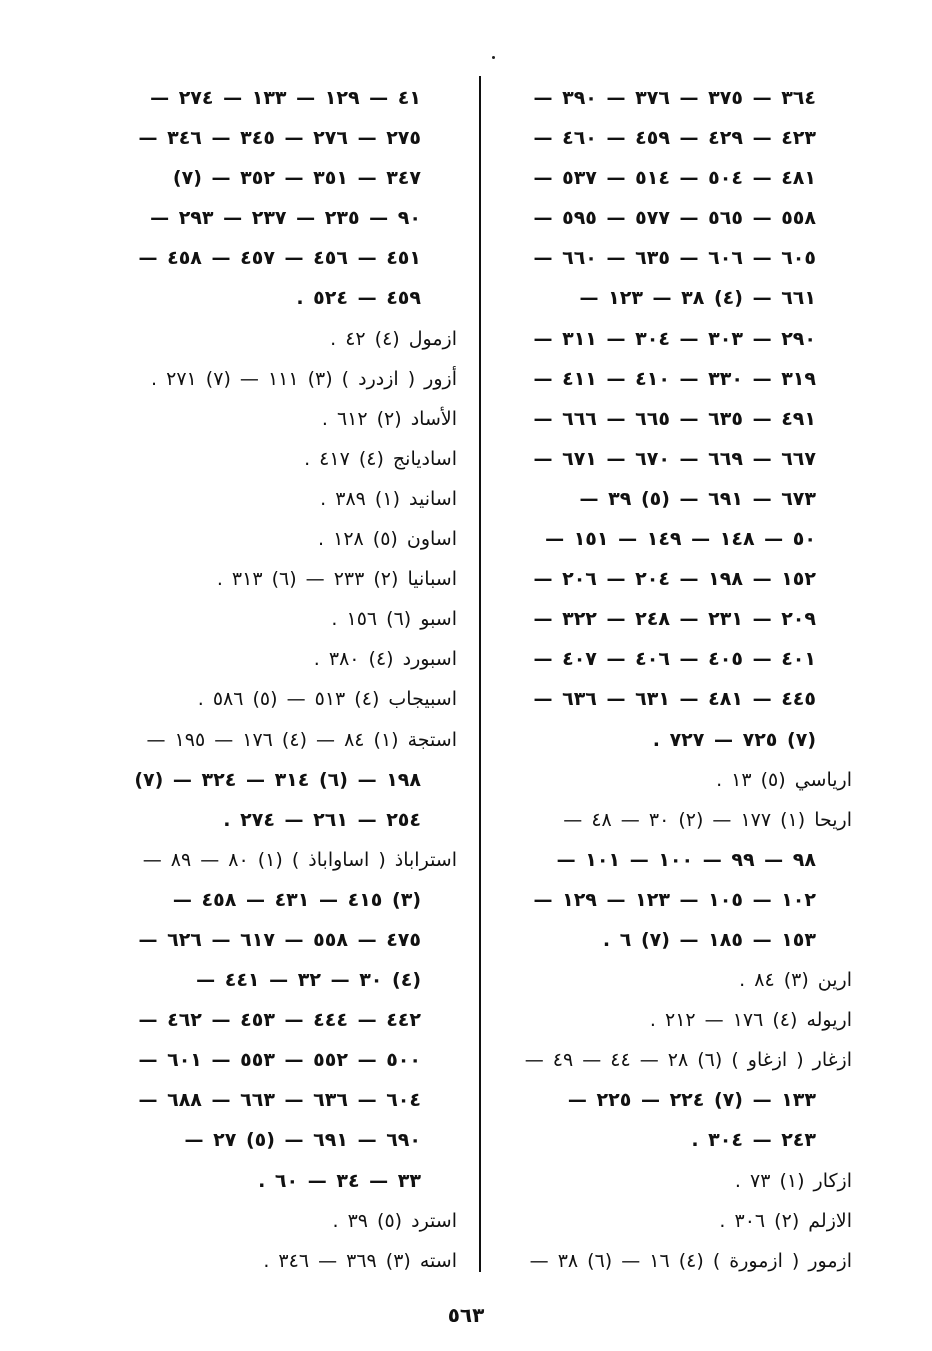 Image resolution: width=932 pixels, height=1351 pixels. I want to click on index-entry-continuation-line: ٢٠٩ — ٢٣١ — ٢٤٨ — ٣٢٢ —, so click(674, 619).